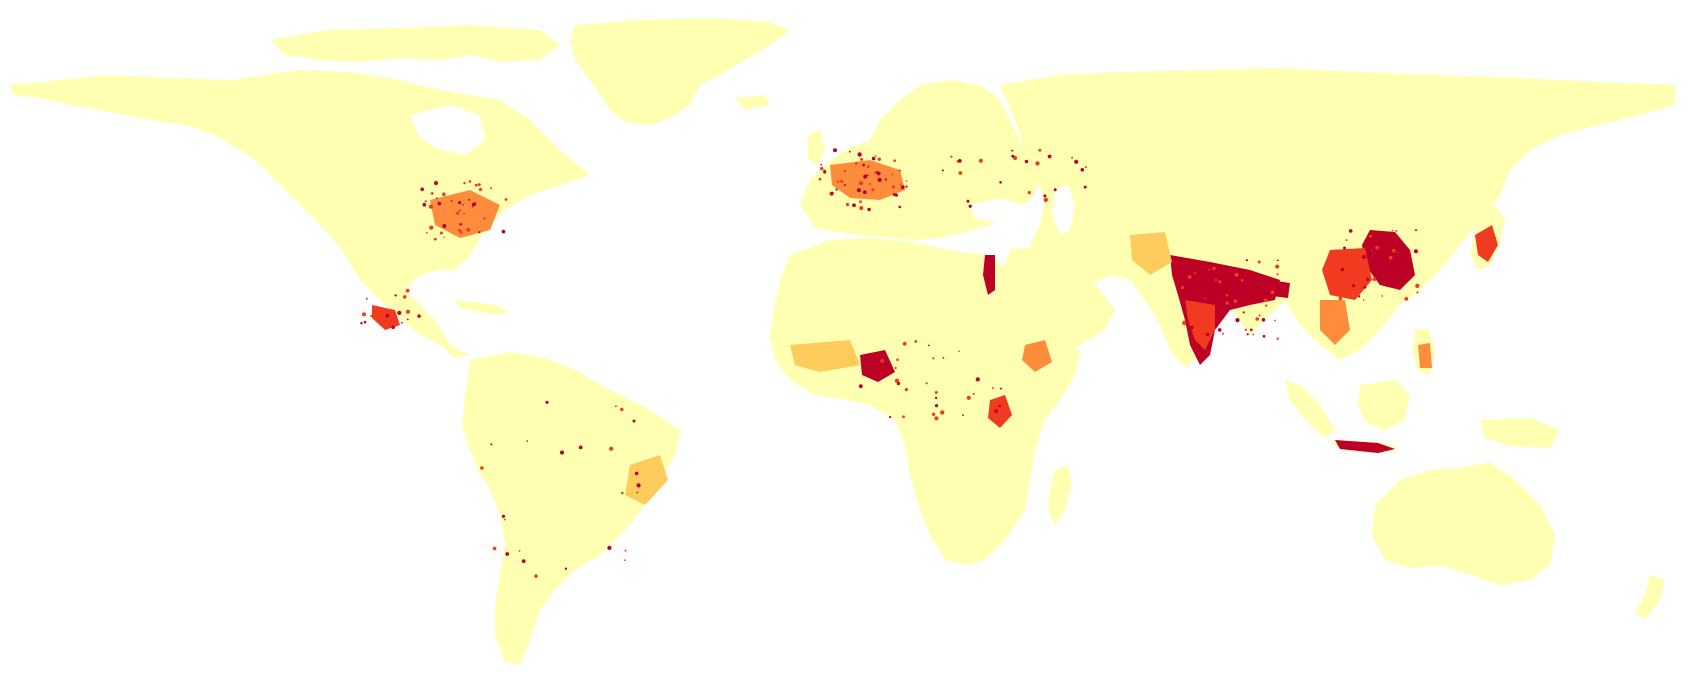  What do you see at coordinates (1520, 433) in the screenshot?
I see `landmass-new-guinea` at bounding box center [1520, 433].